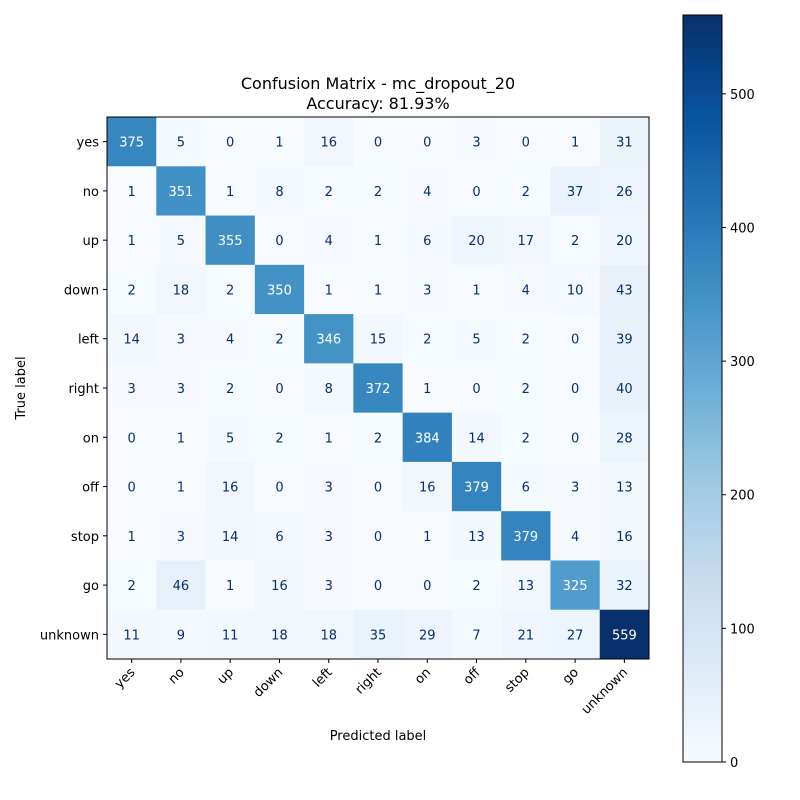 Image resolution: width=800 pixels, height=800 pixels. Describe the element at coordinates (742, 95) in the screenshot. I see `colorbar-tick-label: 500` at that location.